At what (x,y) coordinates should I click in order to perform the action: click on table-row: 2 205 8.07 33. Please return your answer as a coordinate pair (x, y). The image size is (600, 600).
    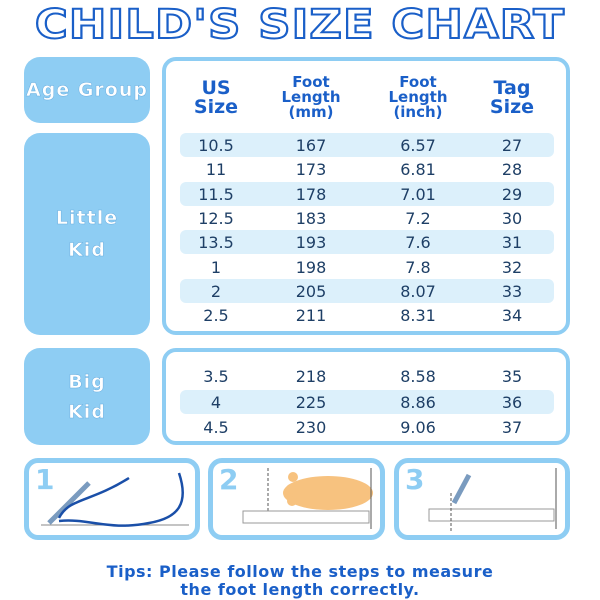
    Looking at the image, I should click on (367, 290).